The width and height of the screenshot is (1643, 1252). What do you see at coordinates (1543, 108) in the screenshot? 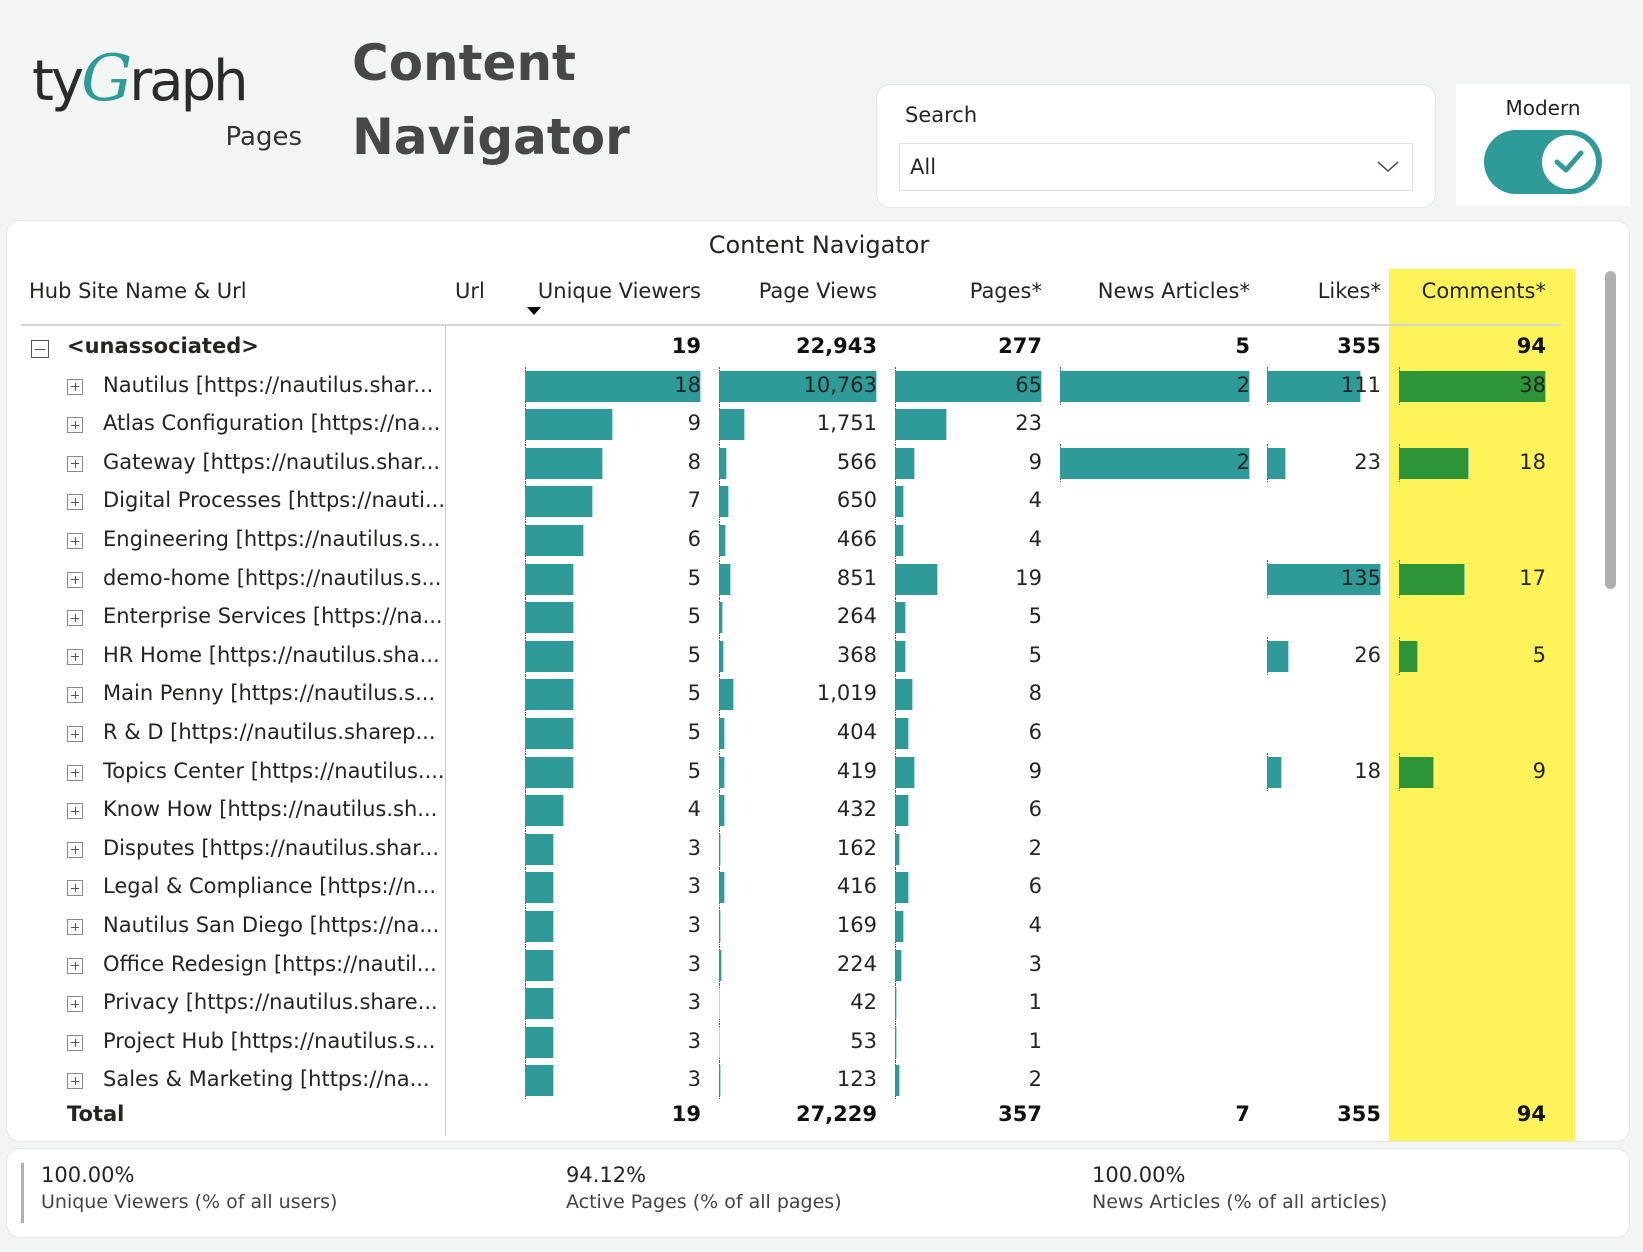
I see `modern-toggle-label: Modern` at bounding box center [1543, 108].